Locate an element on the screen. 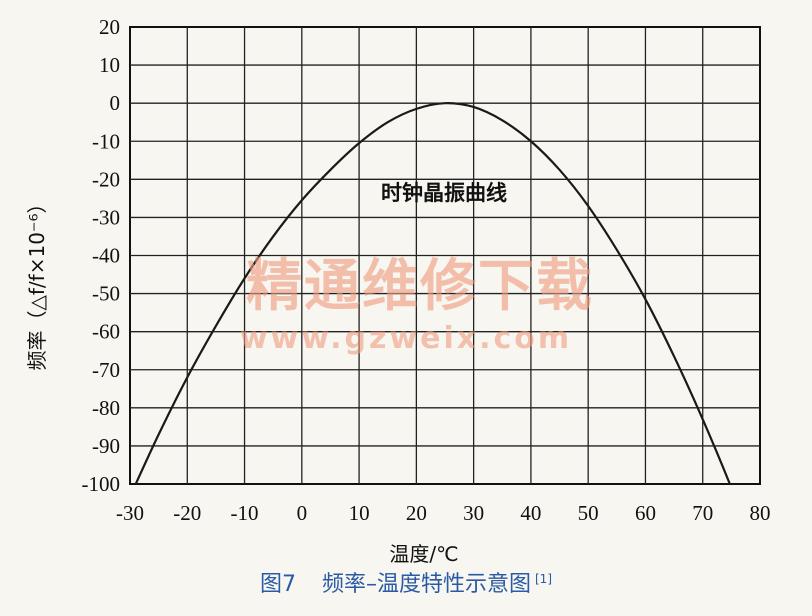 This screenshot has height=616, width=812. x-tick-label: -20 is located at coordinates (187, 513).